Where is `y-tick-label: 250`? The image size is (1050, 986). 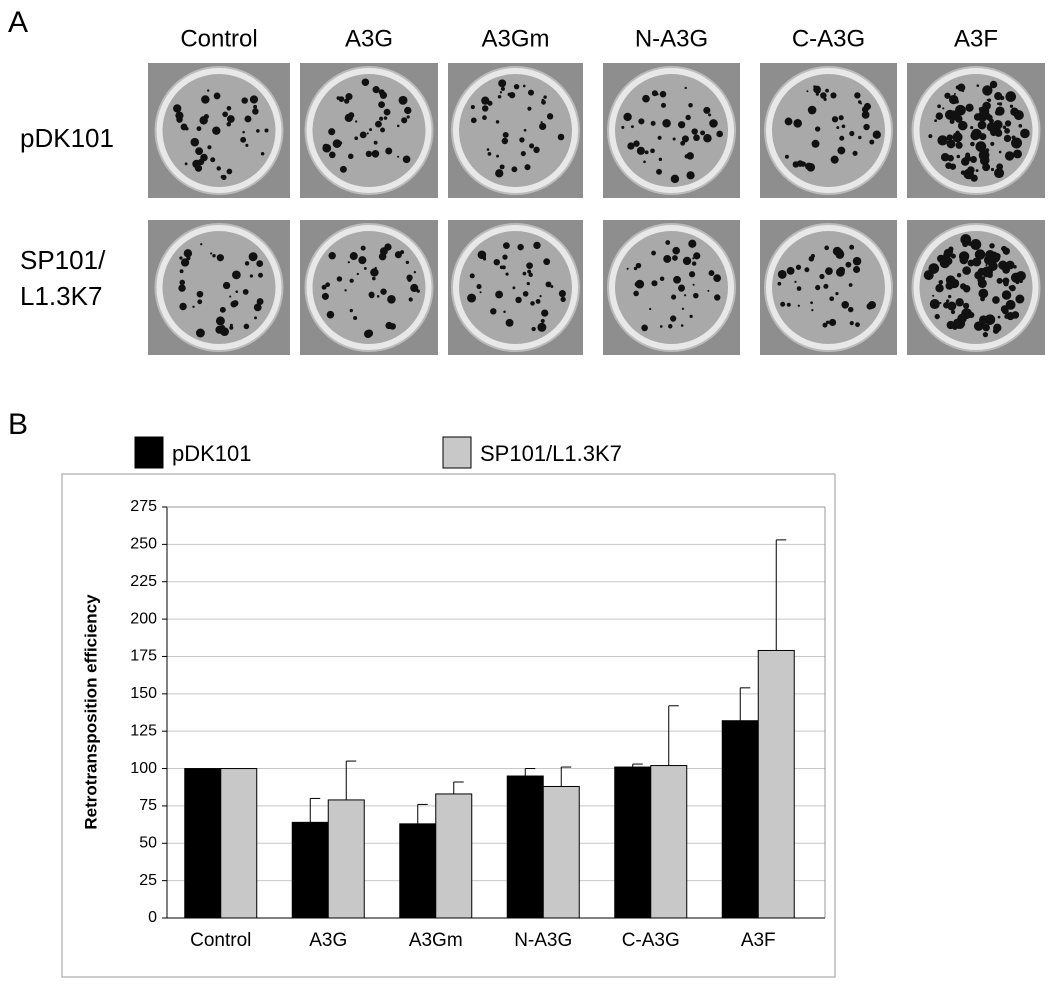 y-tick-label: 250 is located at coordinates (143, 544).